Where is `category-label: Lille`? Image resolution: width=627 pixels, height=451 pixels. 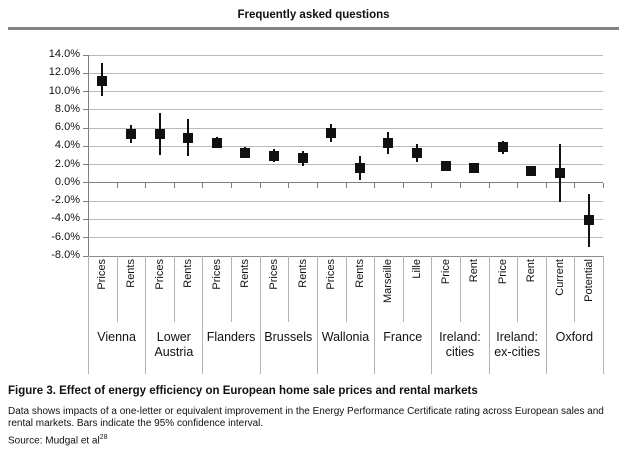
category-label: Lille is located at coordinates (417, 269).